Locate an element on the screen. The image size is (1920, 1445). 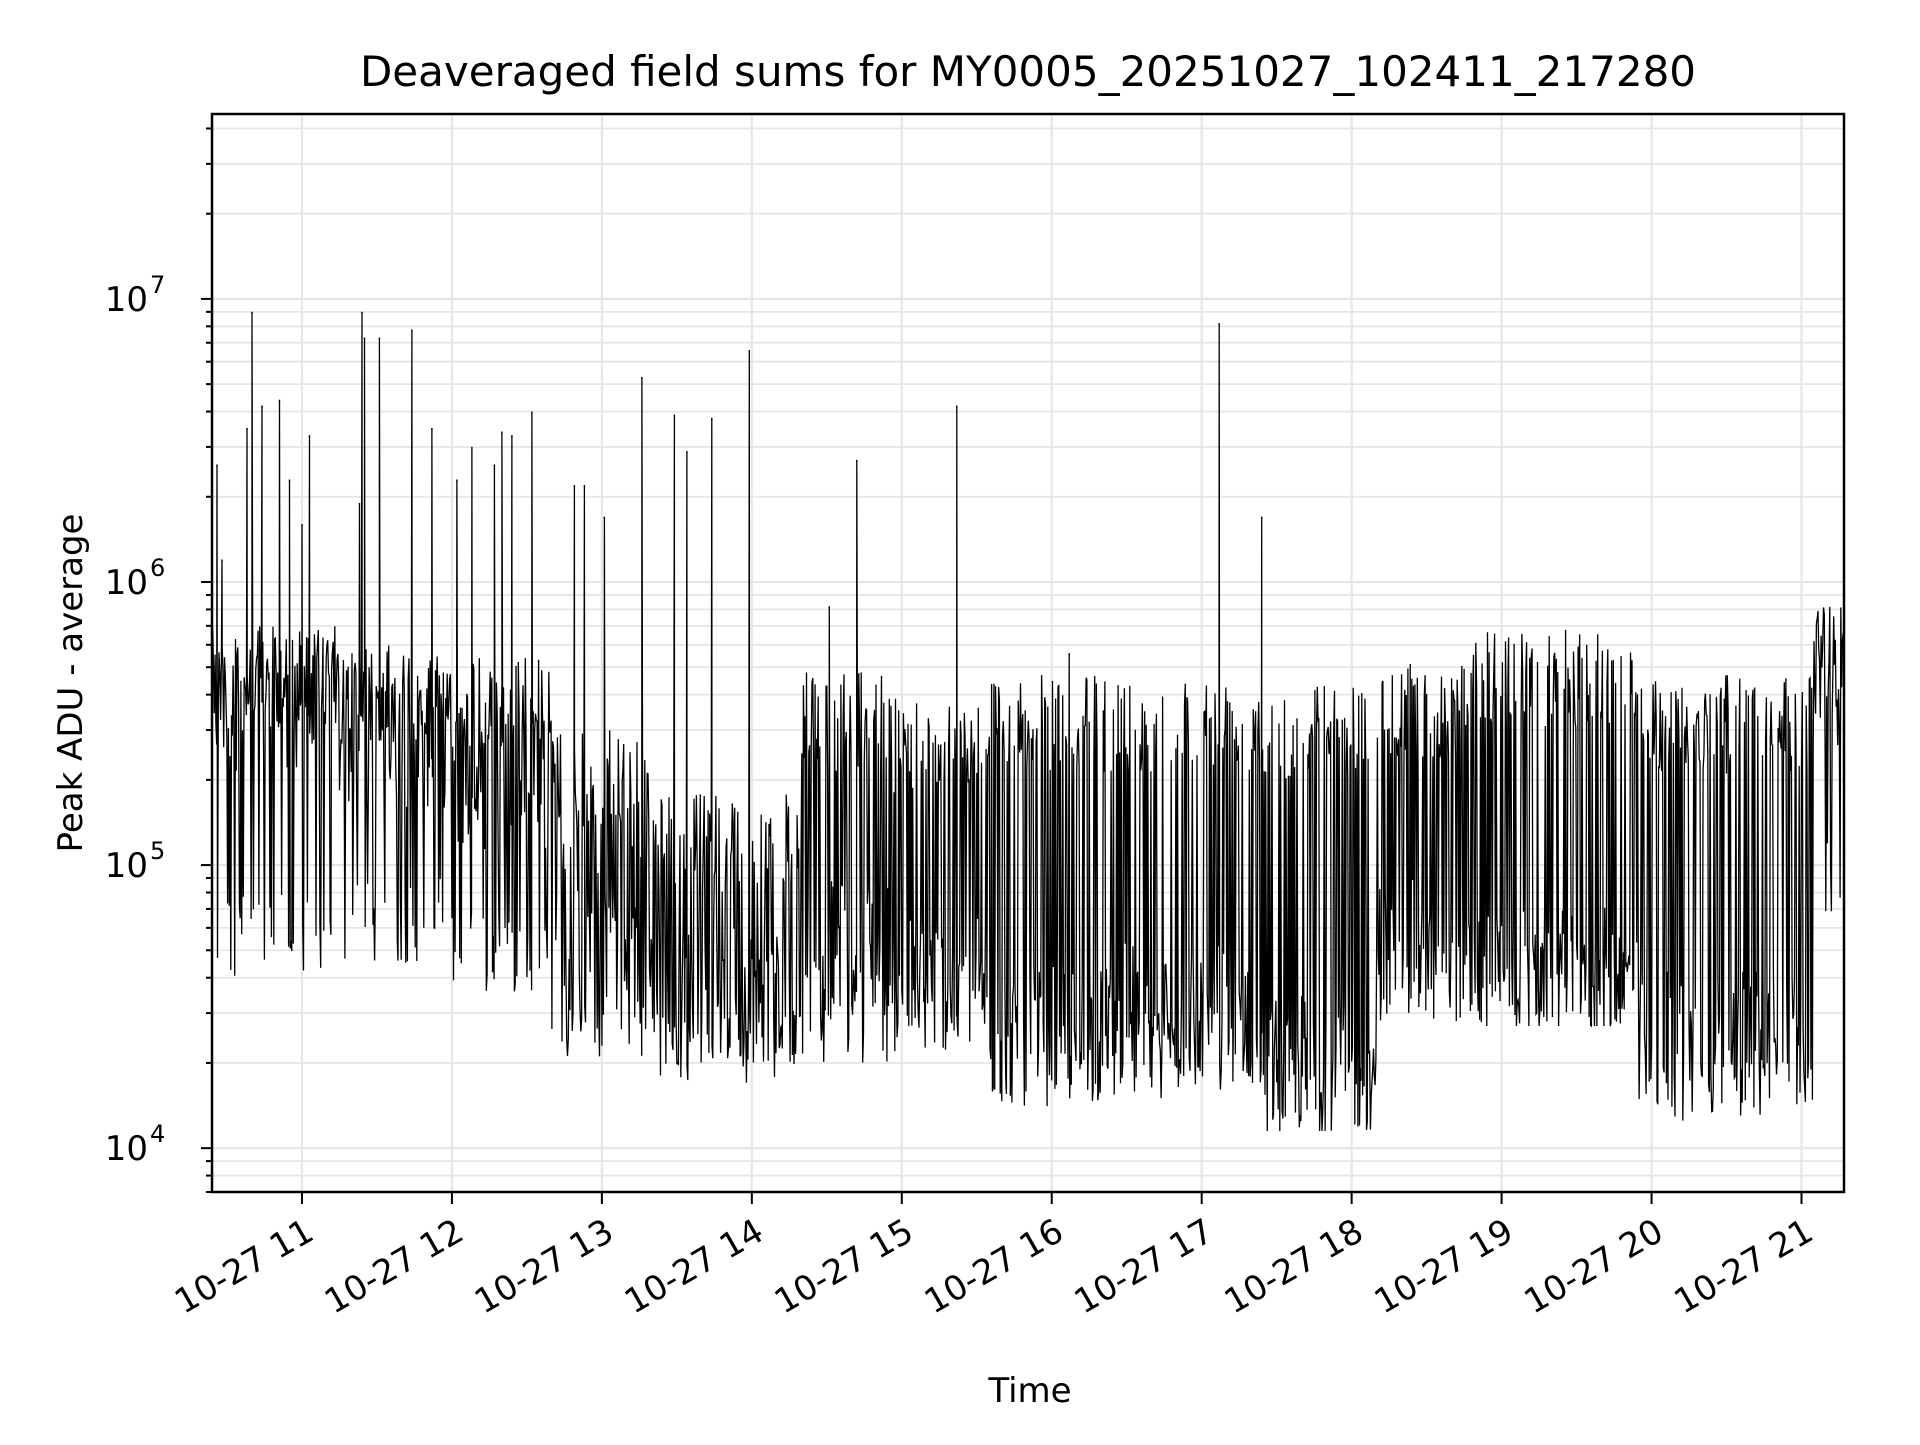
y-tick-exponent: 4 is located at coordinates (157, 1134).